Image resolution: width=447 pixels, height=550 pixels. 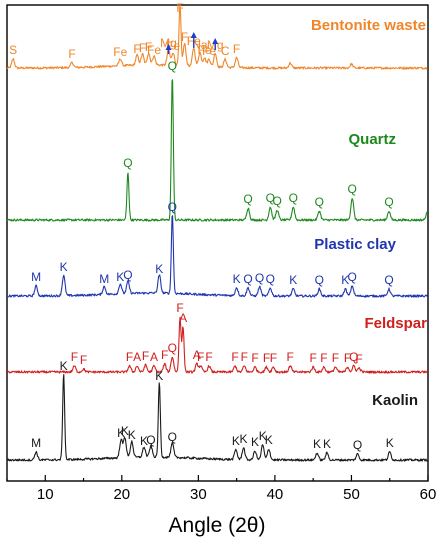 I want to click on x-axis-label: Angle (2θ), so click(x=217, y=525).